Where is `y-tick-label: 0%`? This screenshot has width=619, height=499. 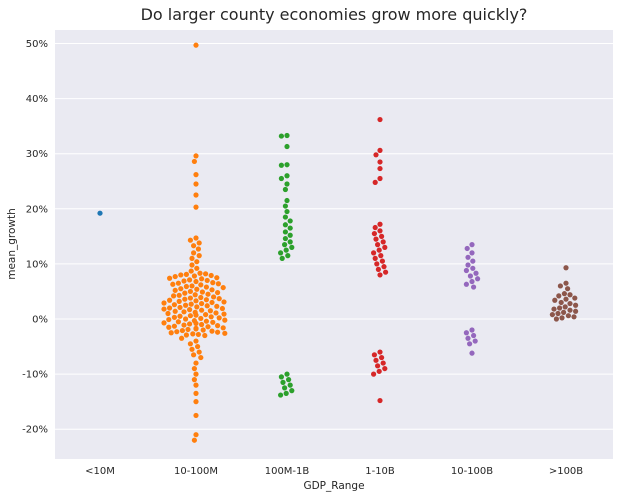 y-tick-label: 0% is located at coordinates (40, 320).